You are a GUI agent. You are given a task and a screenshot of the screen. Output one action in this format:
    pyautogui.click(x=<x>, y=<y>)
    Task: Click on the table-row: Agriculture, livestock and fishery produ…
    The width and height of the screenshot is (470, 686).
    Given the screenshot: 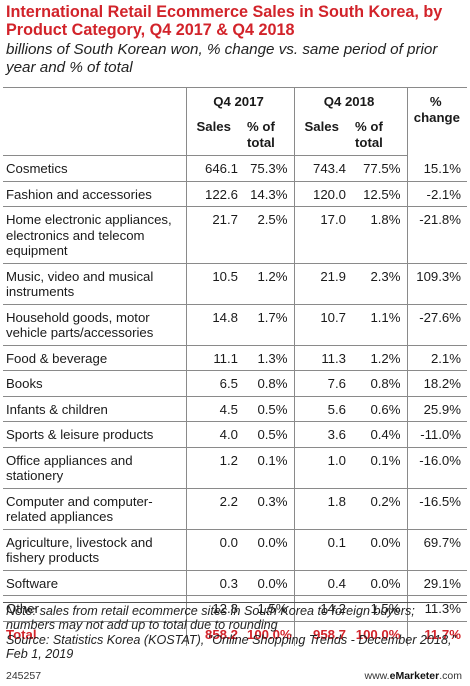 What is the action you would take?
    pyautogui.click(x=235, y=550)
    